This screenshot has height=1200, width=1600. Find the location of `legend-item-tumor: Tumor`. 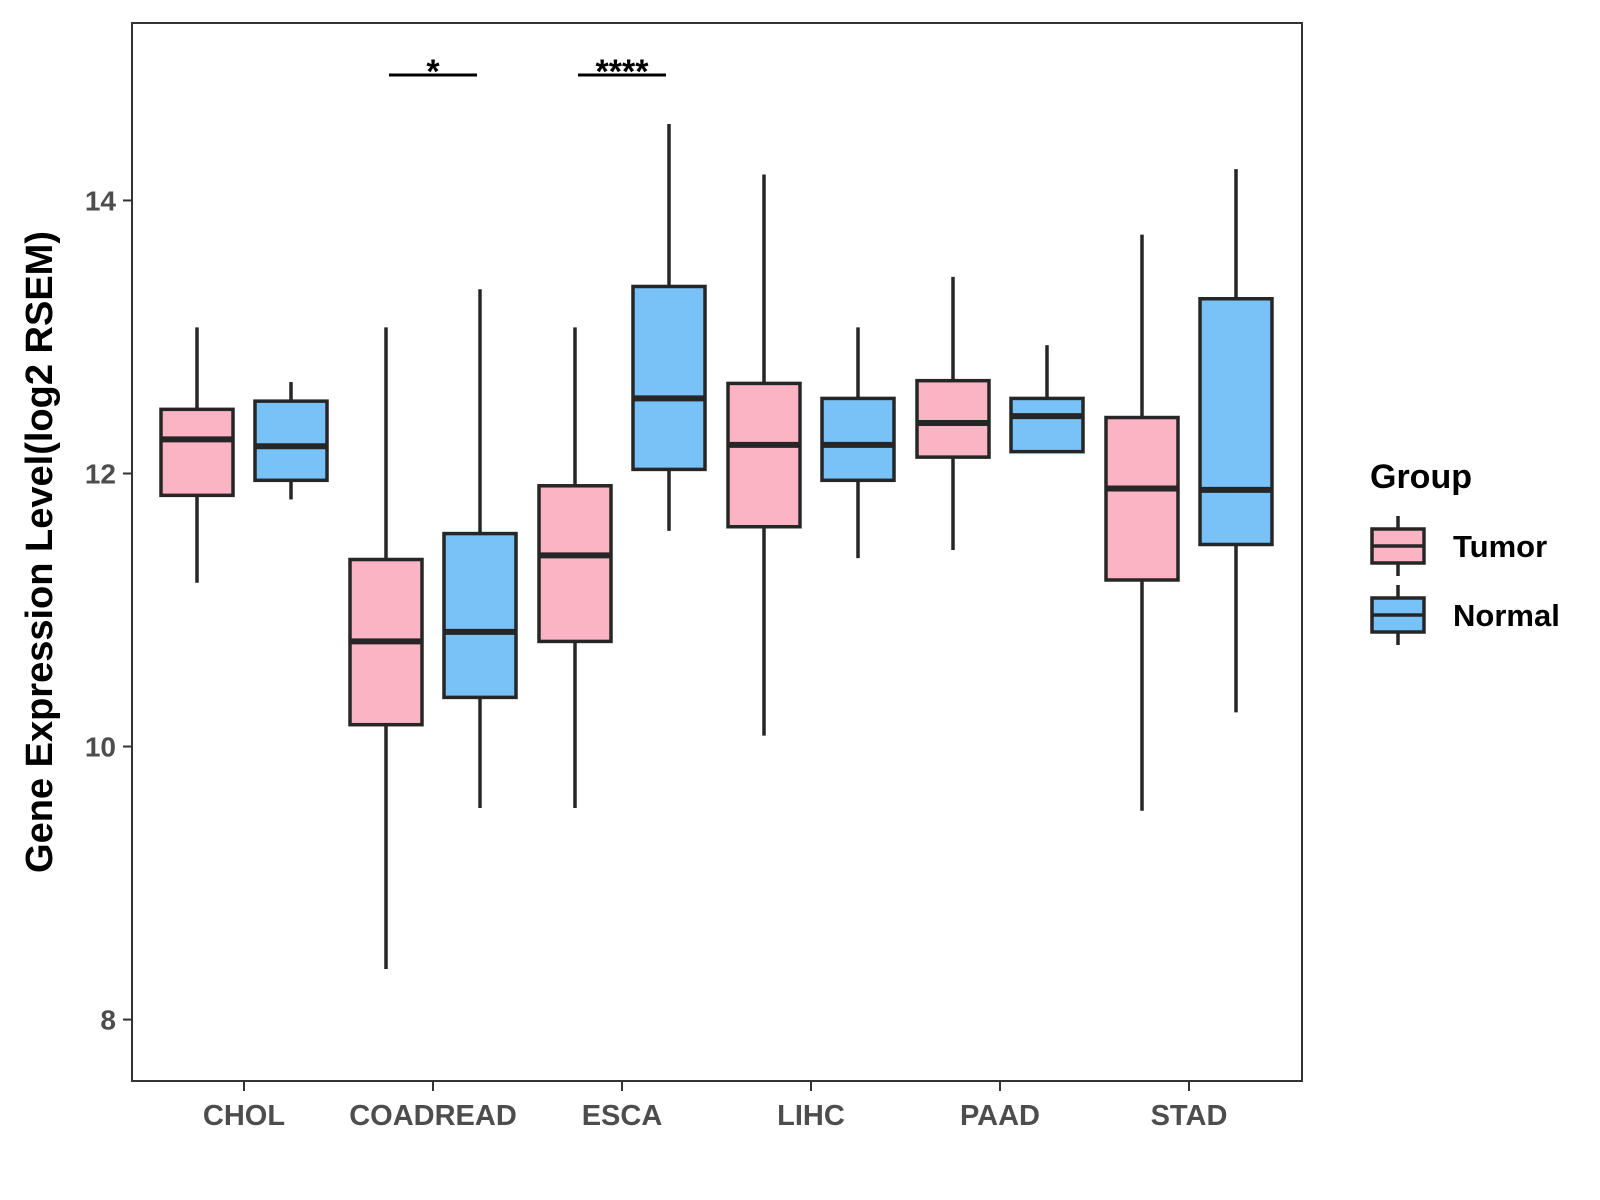

legend-item-tumor: Tumor is located at coordinates (1458, 546).